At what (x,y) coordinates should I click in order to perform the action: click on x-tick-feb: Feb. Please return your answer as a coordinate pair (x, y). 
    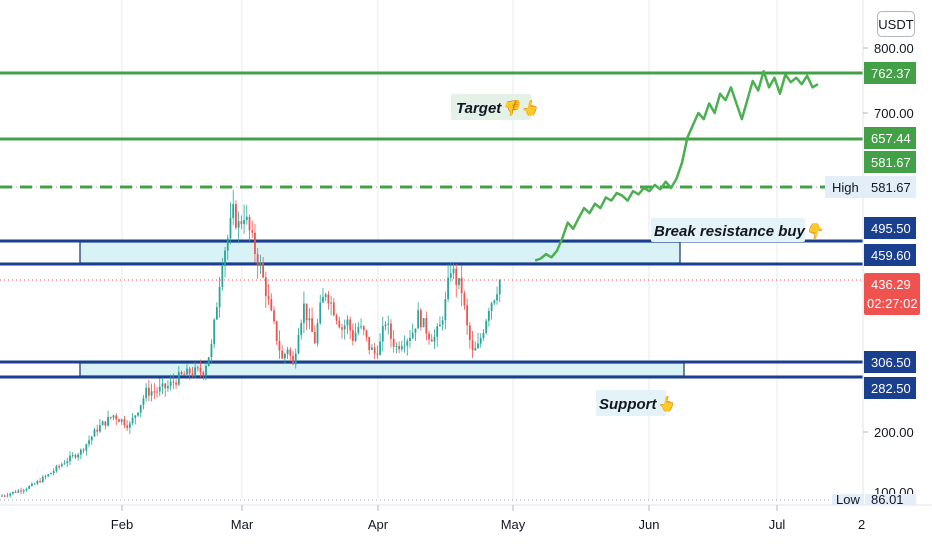
    Looking at the image, I should click on (122, 524).